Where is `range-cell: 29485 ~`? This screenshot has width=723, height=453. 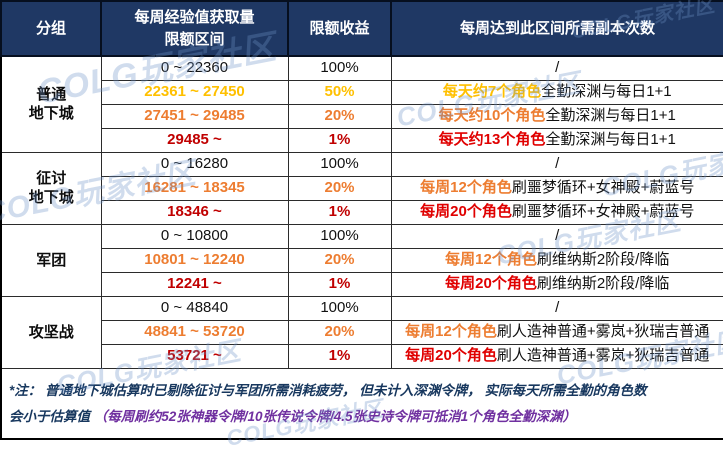 range-cell: 29485 ~ is located at coordinates (194, 140).